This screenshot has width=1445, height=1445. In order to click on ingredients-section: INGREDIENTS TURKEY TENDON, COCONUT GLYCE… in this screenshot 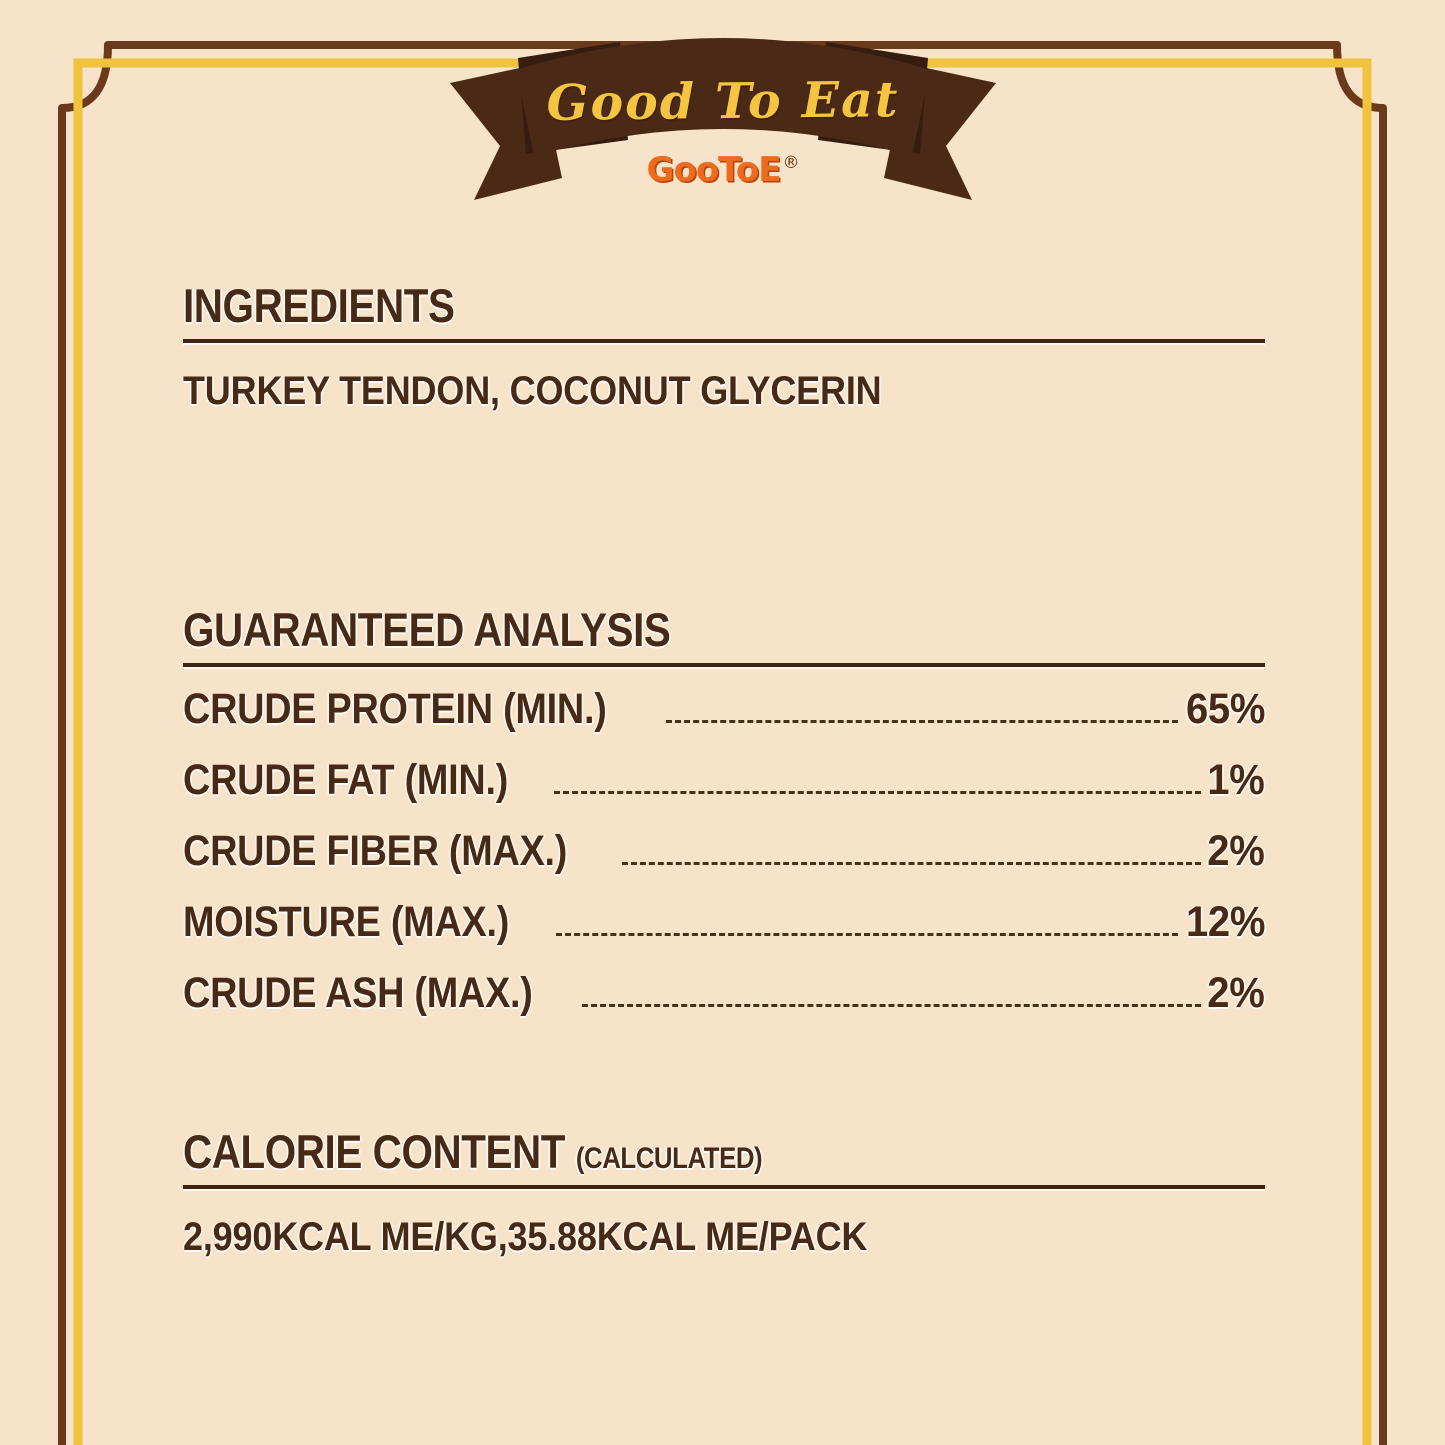, I will do `click(724, 346)`.